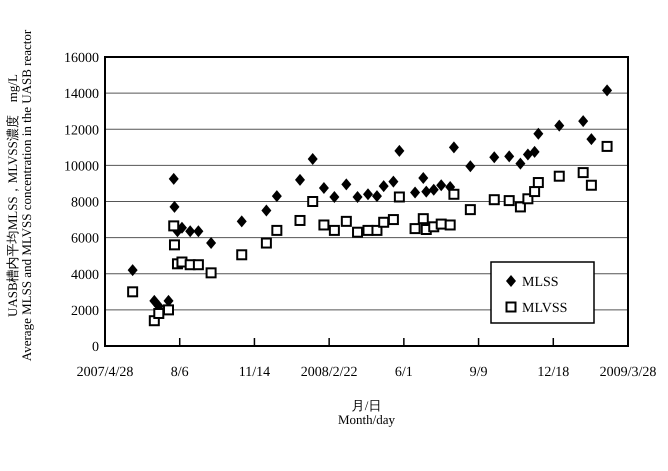 The width and height of the screenshot is (668, 471). Describe the element at coordinates (254, 372) in the screenshot. I see `x-tick-label: 11/14` at that location.